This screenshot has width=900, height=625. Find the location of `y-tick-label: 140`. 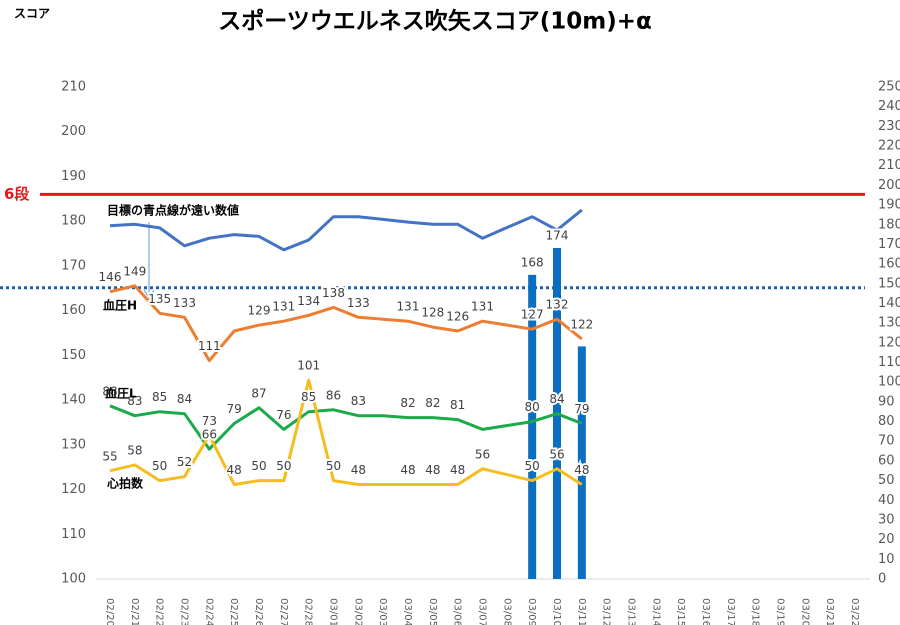

y-tick-label: 140 is located at coordinates (73, 400).